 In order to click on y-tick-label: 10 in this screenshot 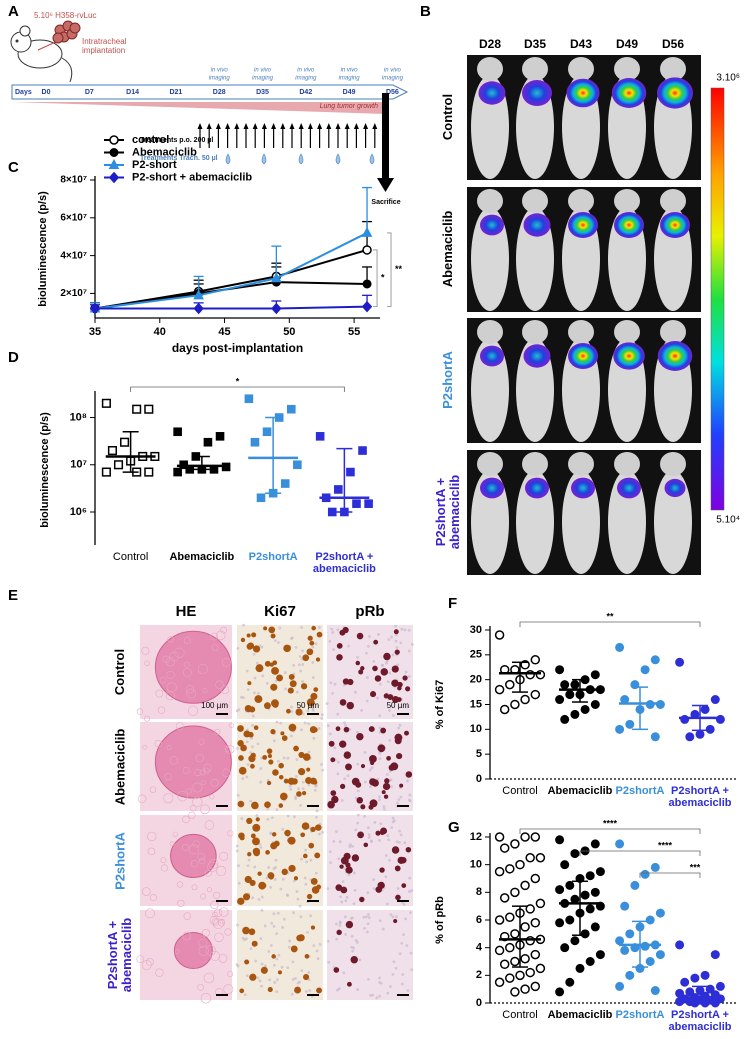, I will do `click(476, 729)`.